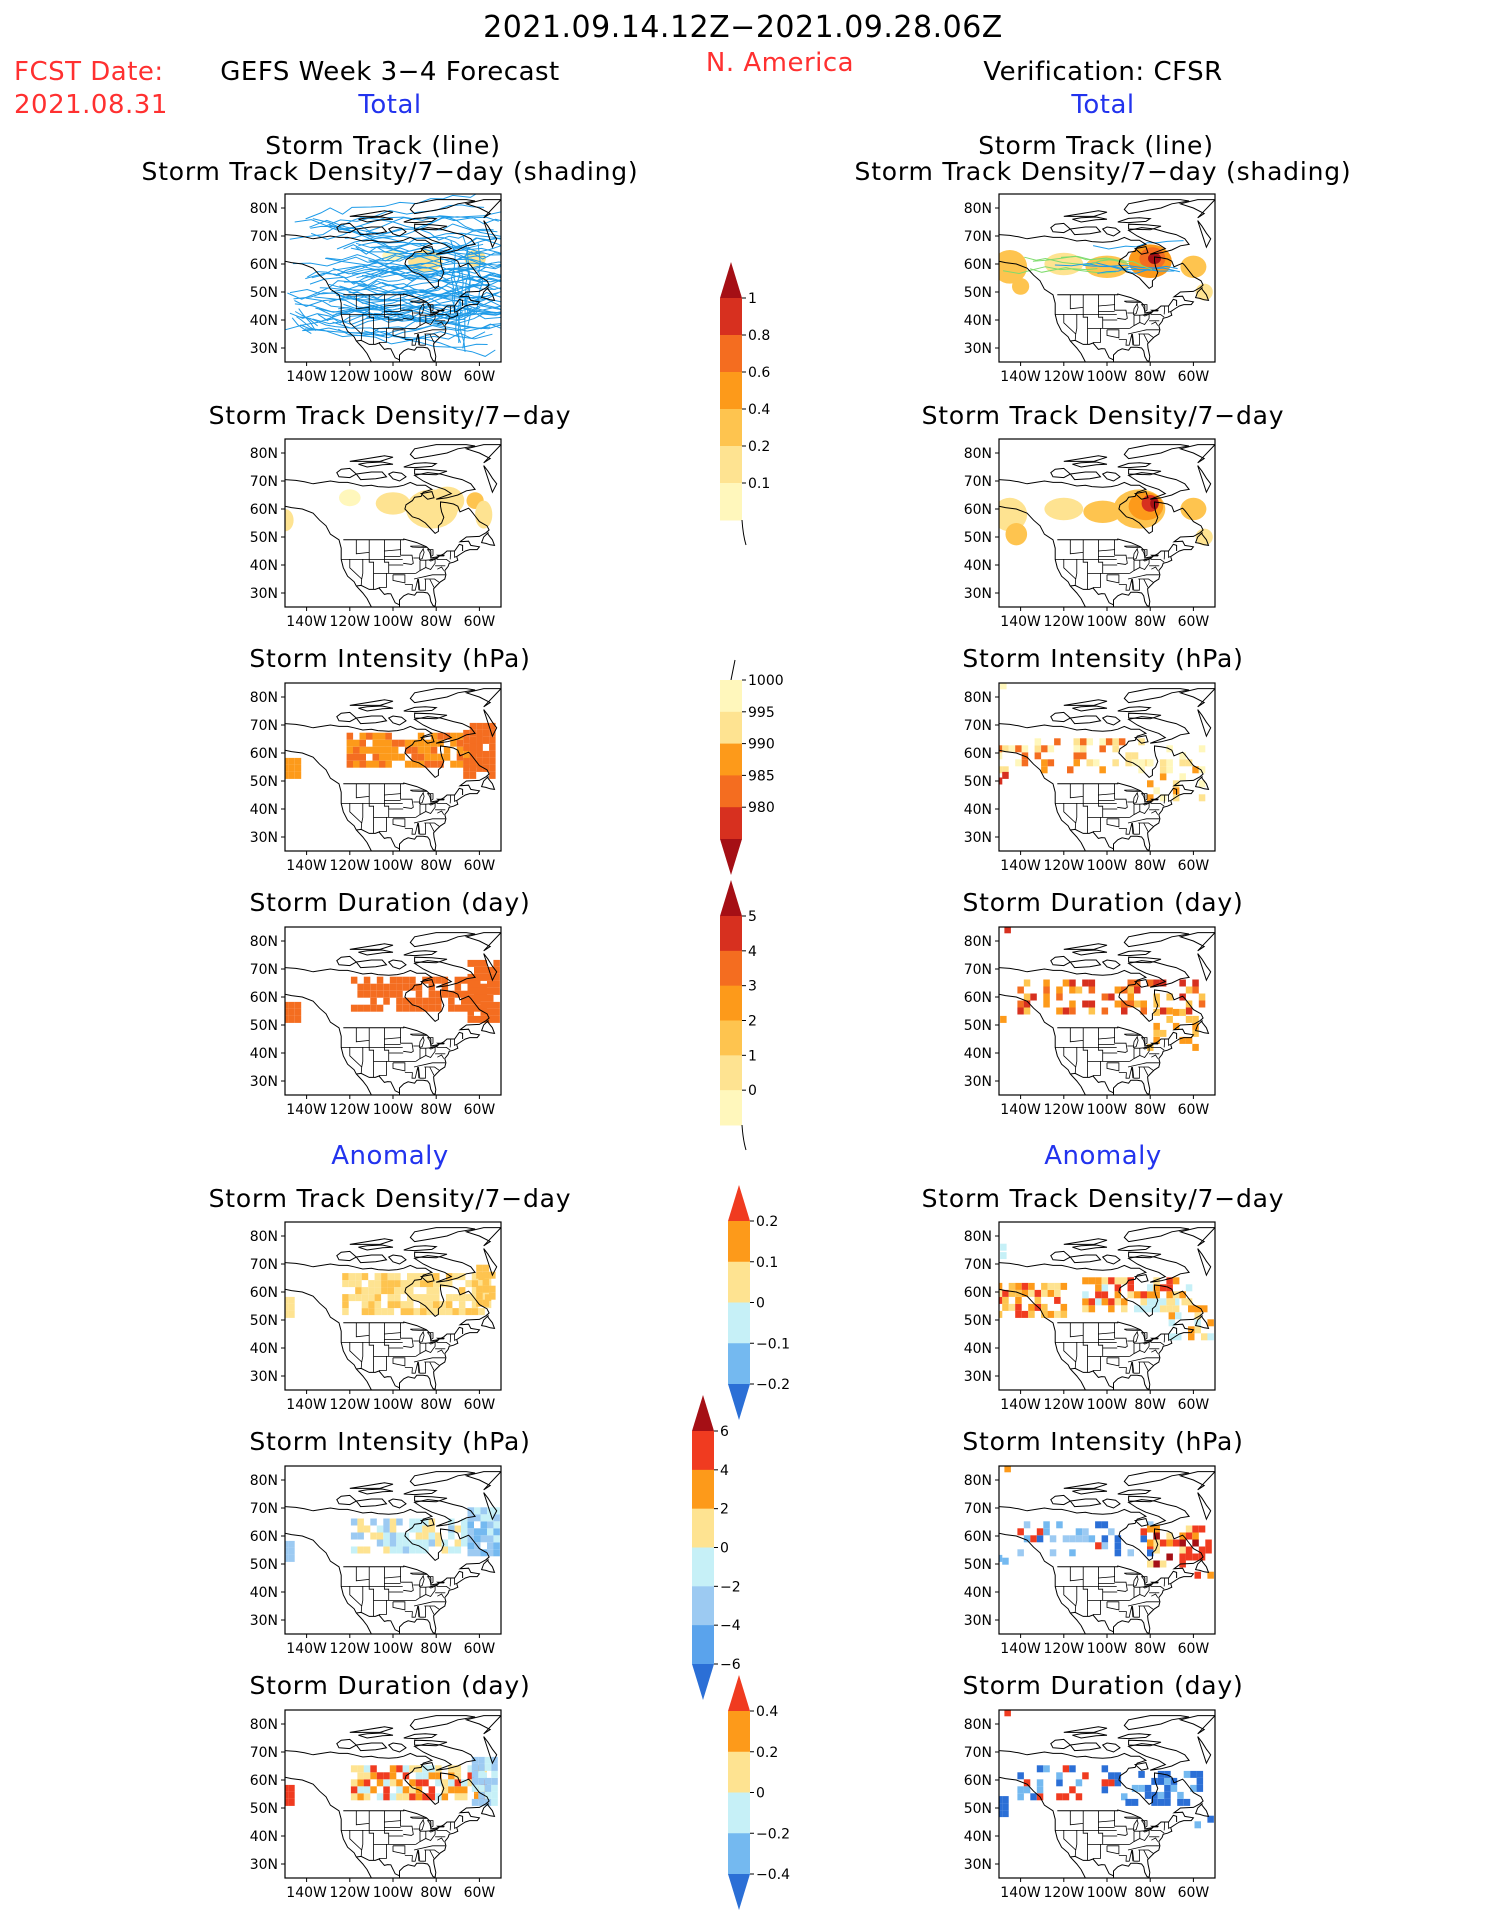 The width and height of the screenshot is (1487, 1925). I want to click on us-mexico-border, so click(1092, 1378).